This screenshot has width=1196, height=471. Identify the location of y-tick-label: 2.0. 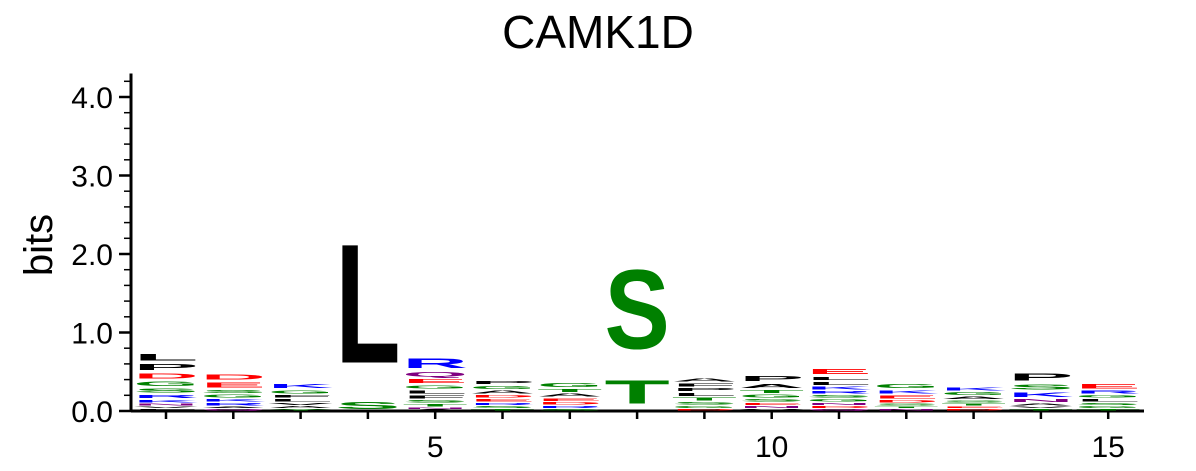
(92, 255).